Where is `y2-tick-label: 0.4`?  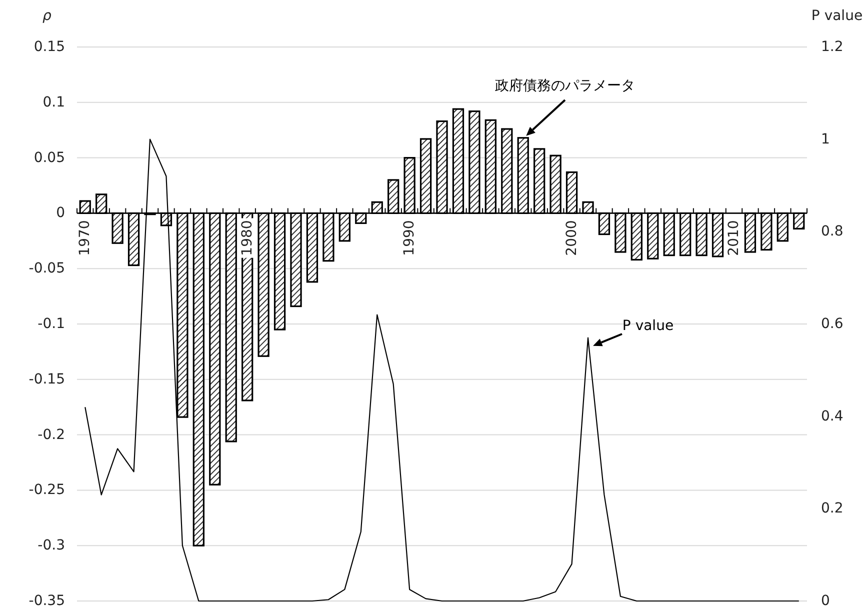
y2-tick-label: 0.4 is located at coordinates (832, 416).